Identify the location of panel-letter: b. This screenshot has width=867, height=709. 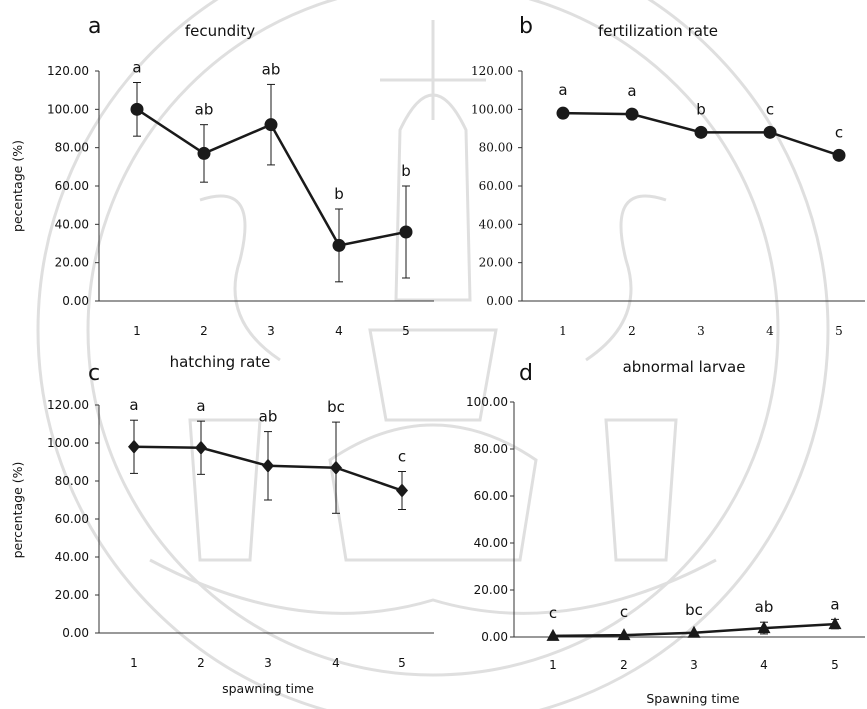
(526, 26).